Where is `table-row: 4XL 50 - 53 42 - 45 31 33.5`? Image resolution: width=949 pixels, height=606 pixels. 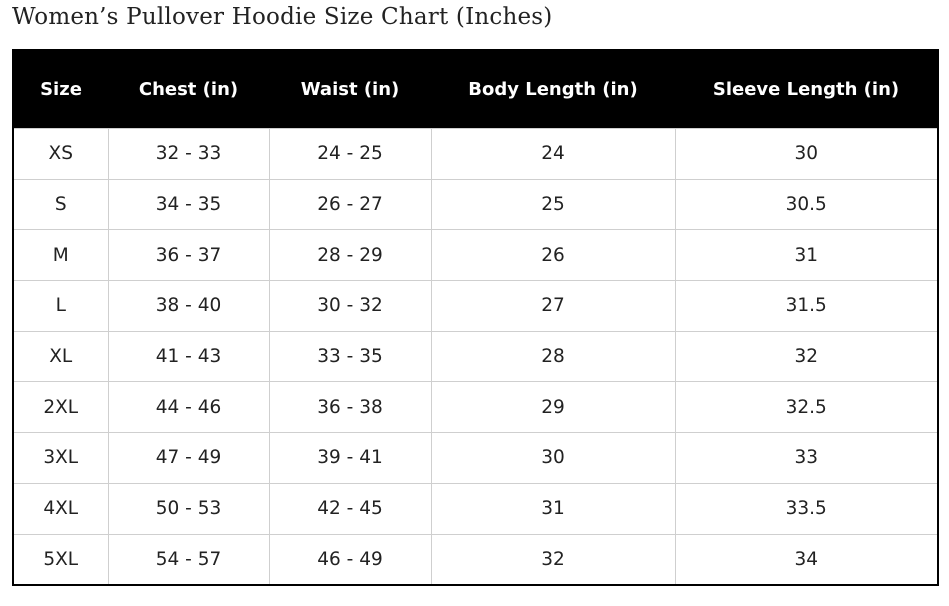 table-row: 4XL 50 - 53 42 - 45 31 33.5 is located at coordinates (475, 508).